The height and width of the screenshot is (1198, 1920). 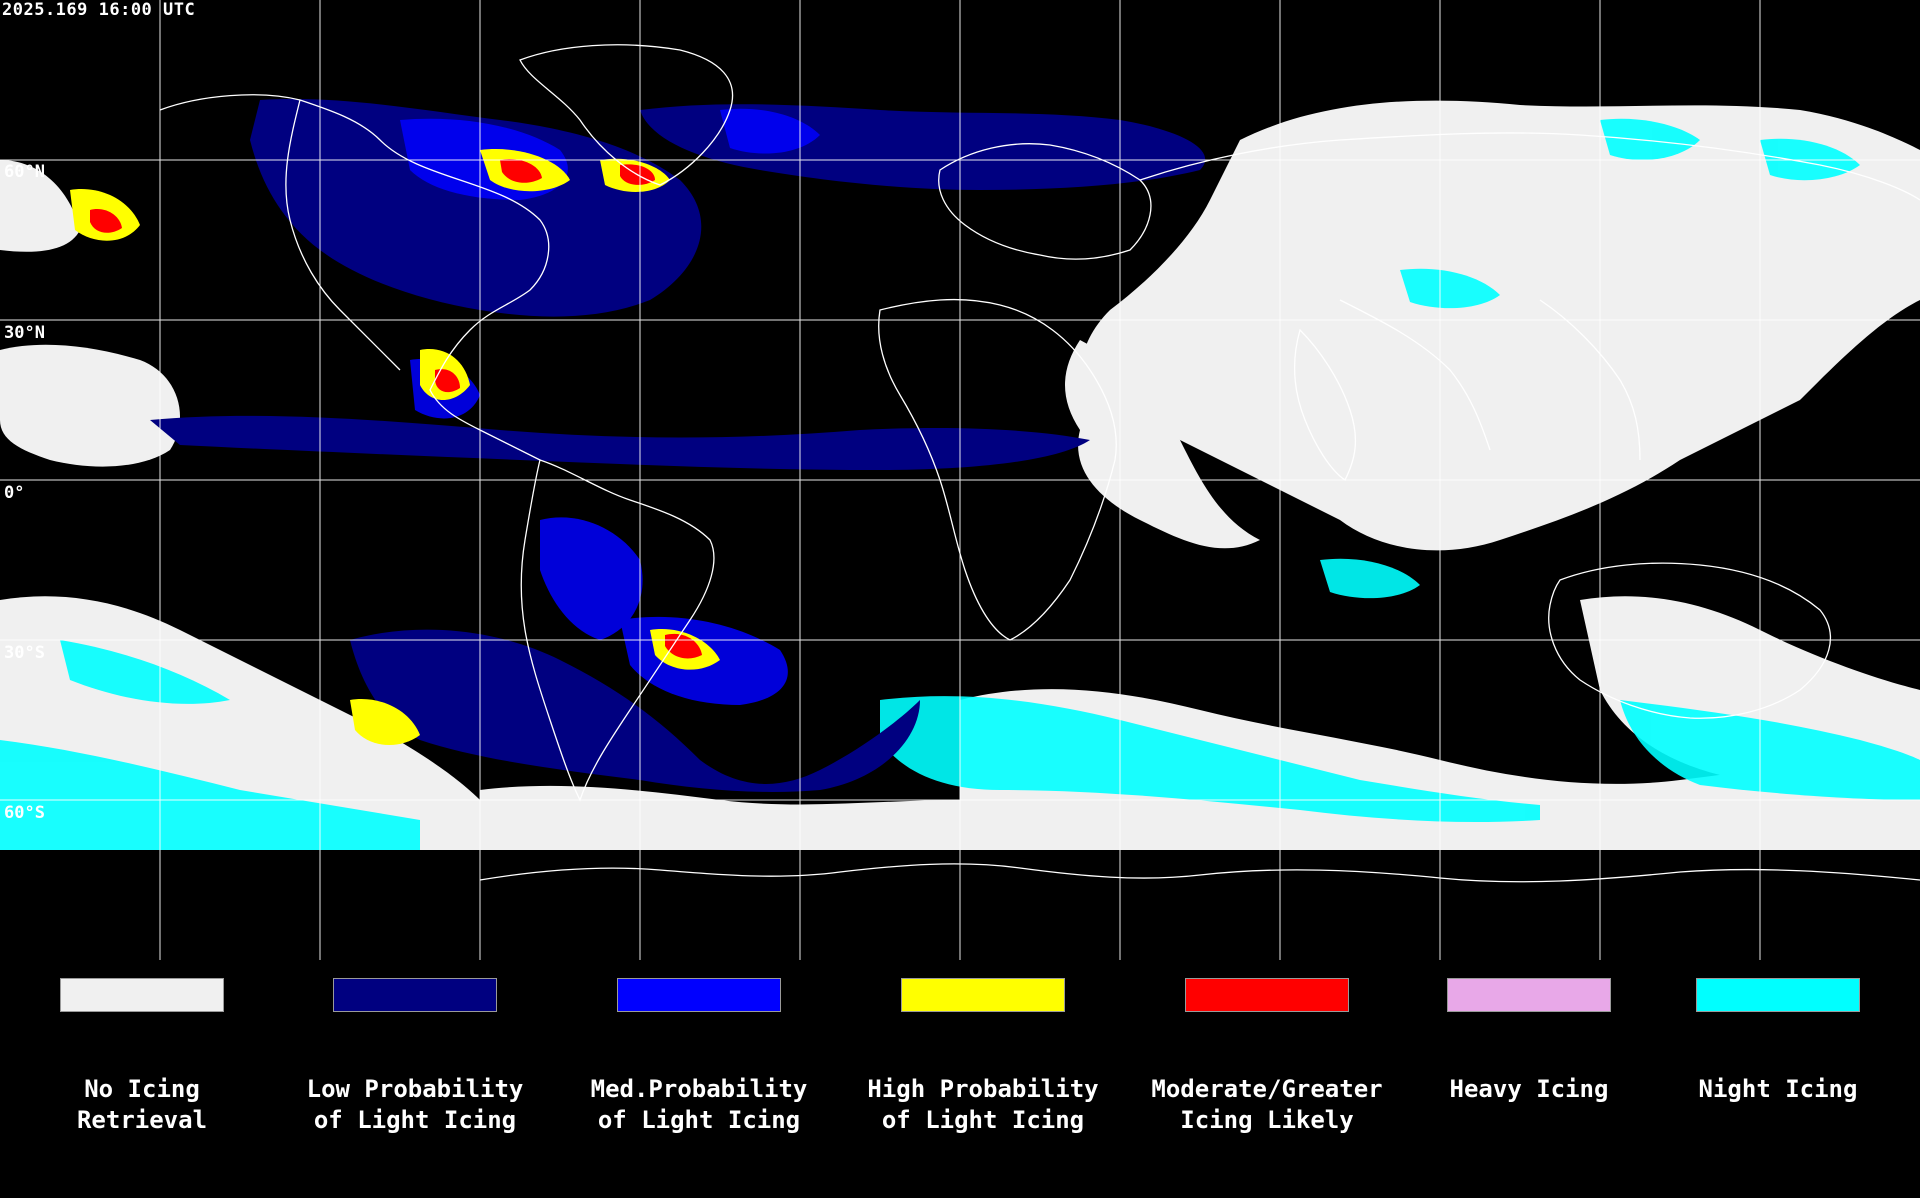 What do you see at coordinates (24, 172) in the screenshot?
I see `lat-label-60n: 60°N` at bounding box center [24, 172].